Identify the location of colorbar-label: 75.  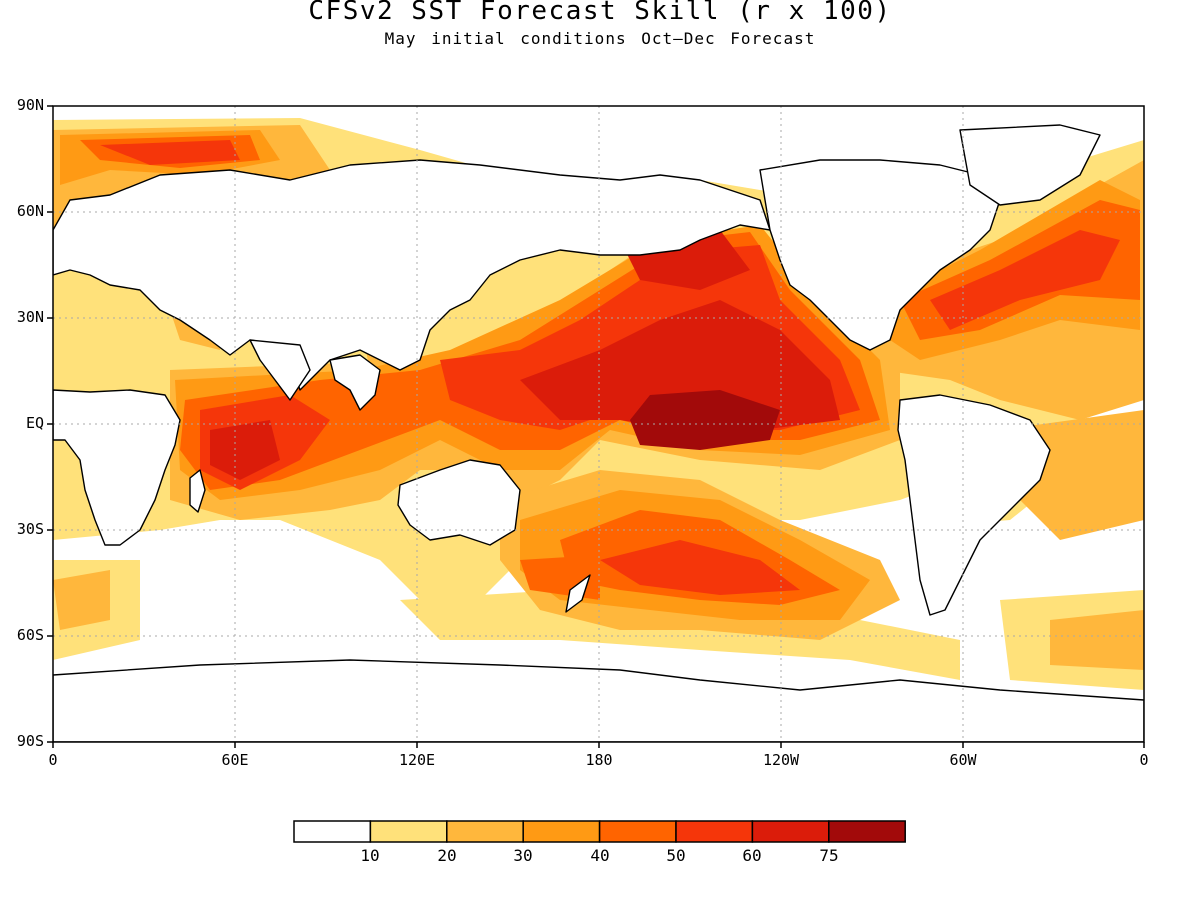
(829, 855).